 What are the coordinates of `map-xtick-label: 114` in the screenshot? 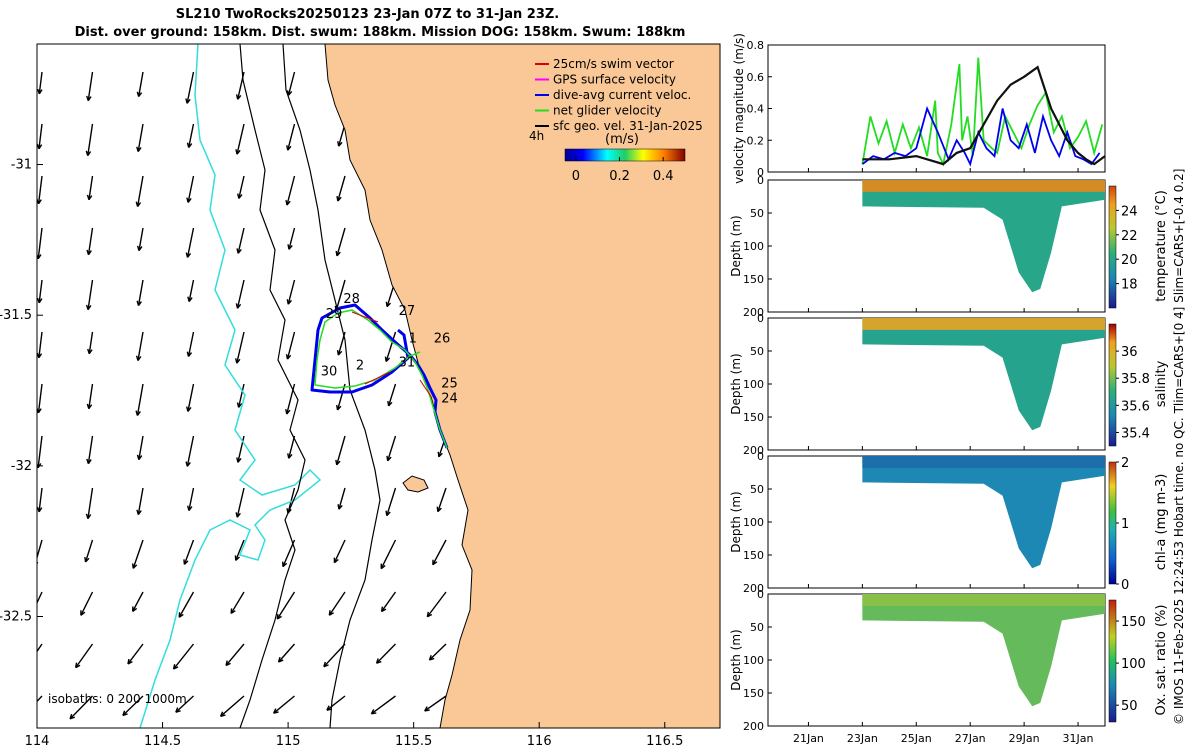 It's located at (37, 741).